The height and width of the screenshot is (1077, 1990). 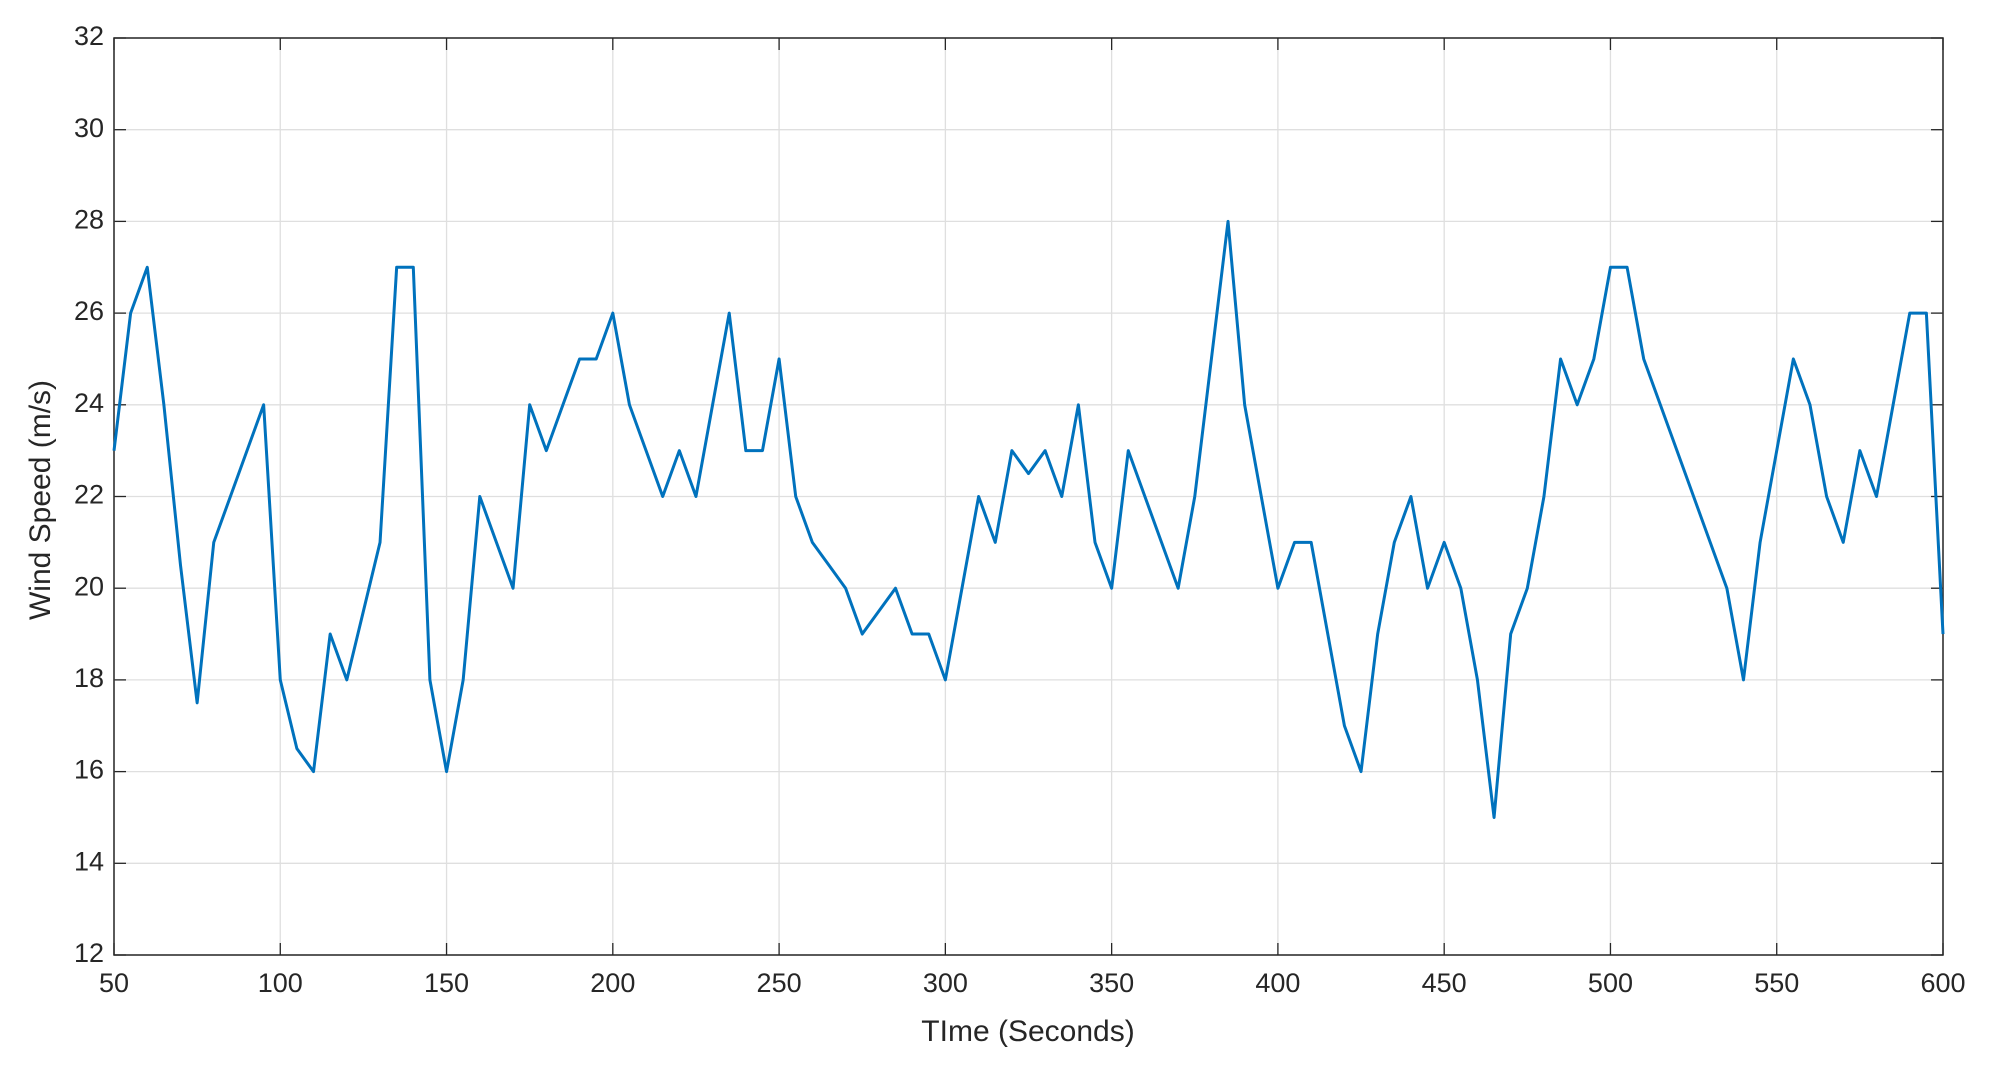 I want to click on x-tick-label: 200, so click(x=612, y=983).